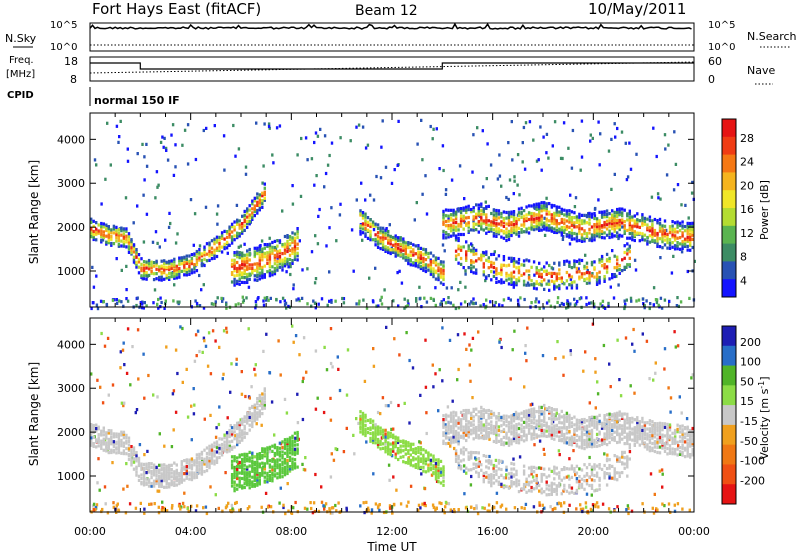 This screenshot has width=800, height=554. Describe the element at coordinates (764, 210) in the screenshot. I see `power-colorbar-label: Power [dB]` at that location.